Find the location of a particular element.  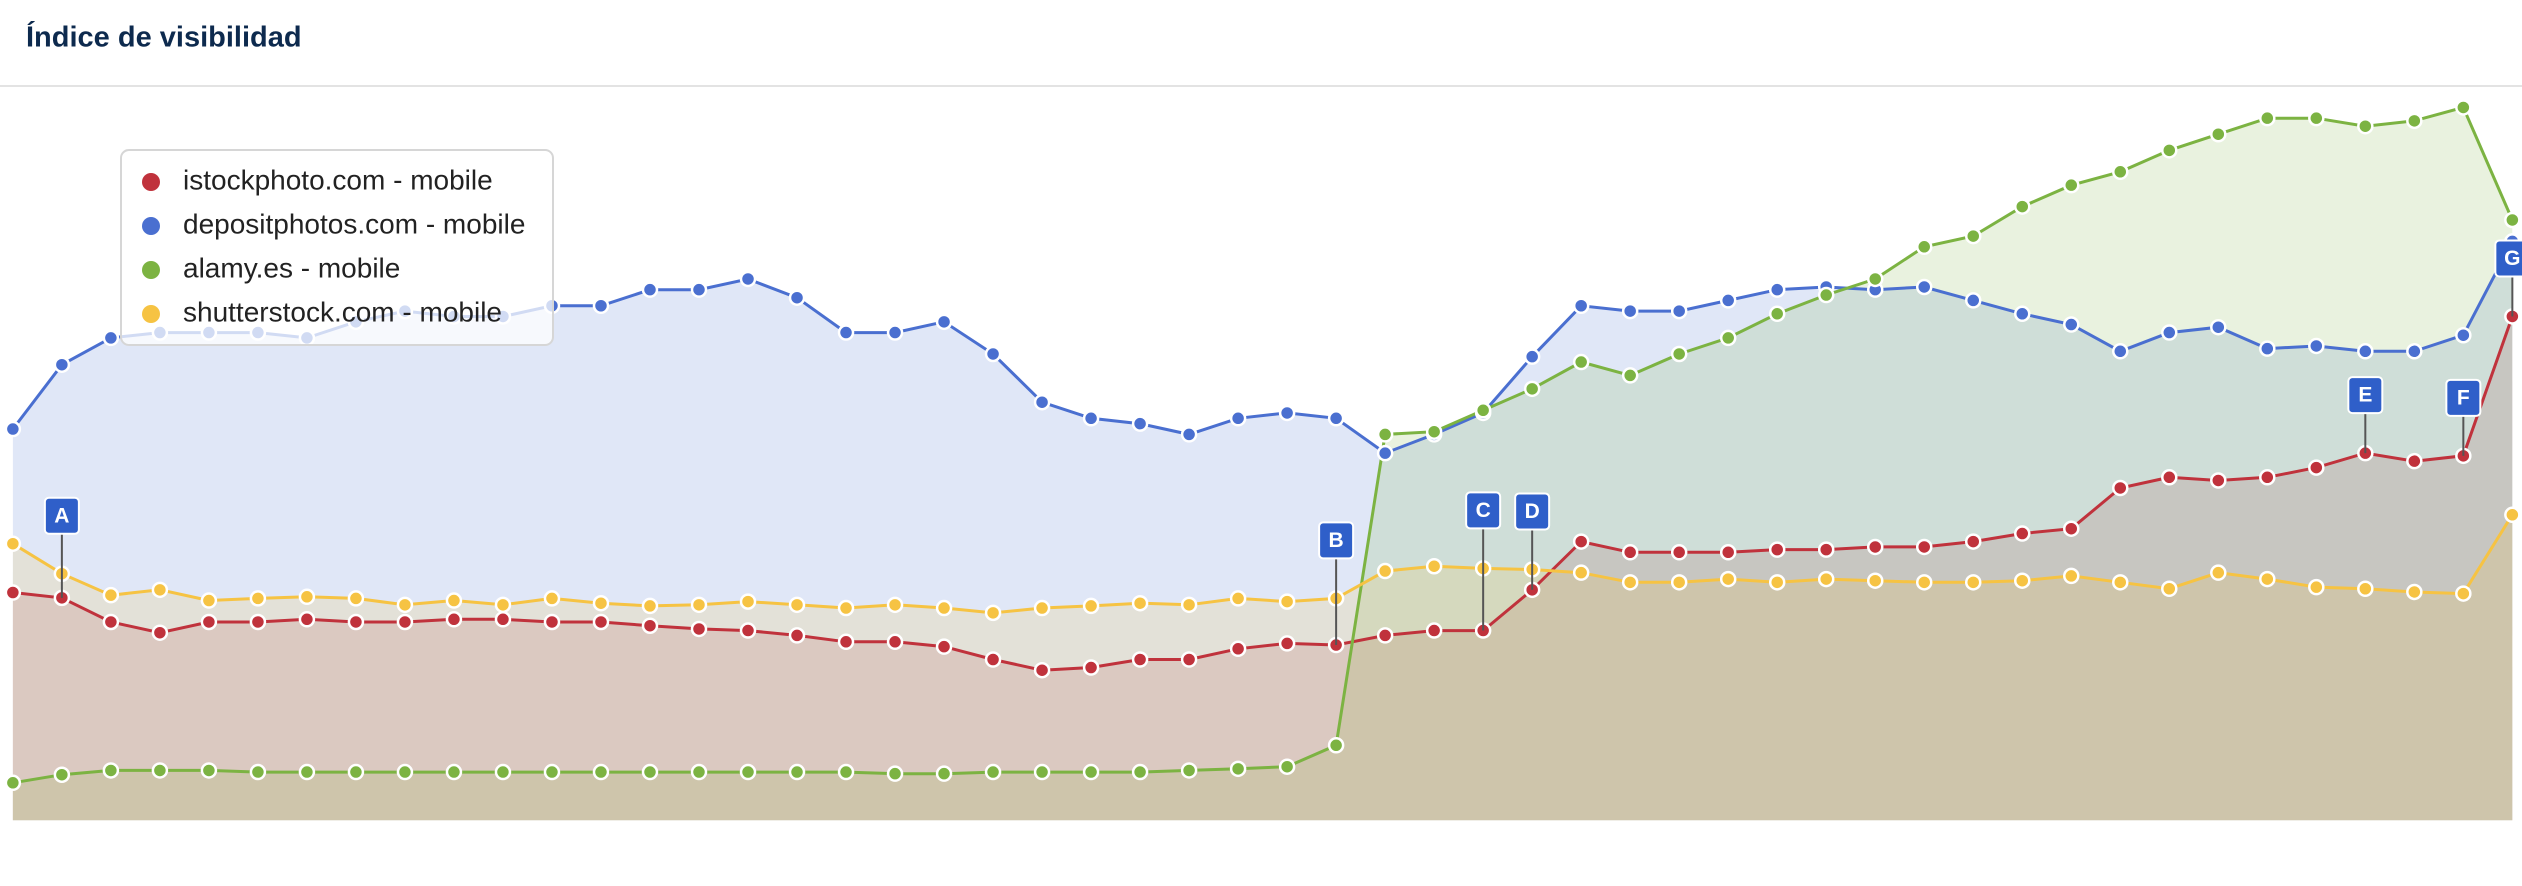

annotation-label: G is located at coordinates (2512, 258).